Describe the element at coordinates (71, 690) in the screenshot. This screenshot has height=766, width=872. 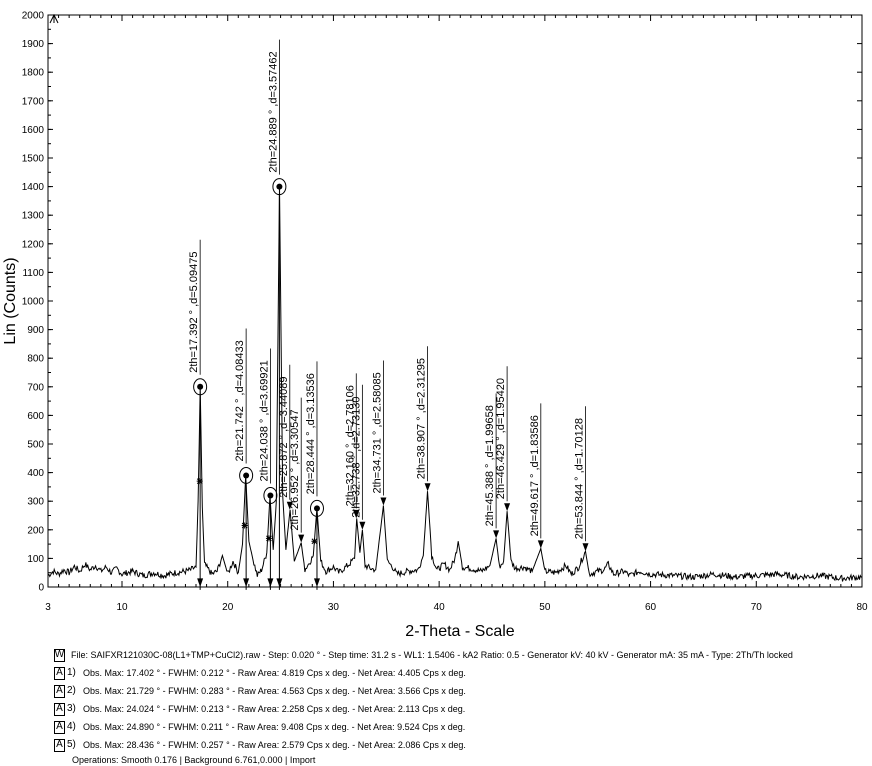
I see `peak-number: 2)` at that location.